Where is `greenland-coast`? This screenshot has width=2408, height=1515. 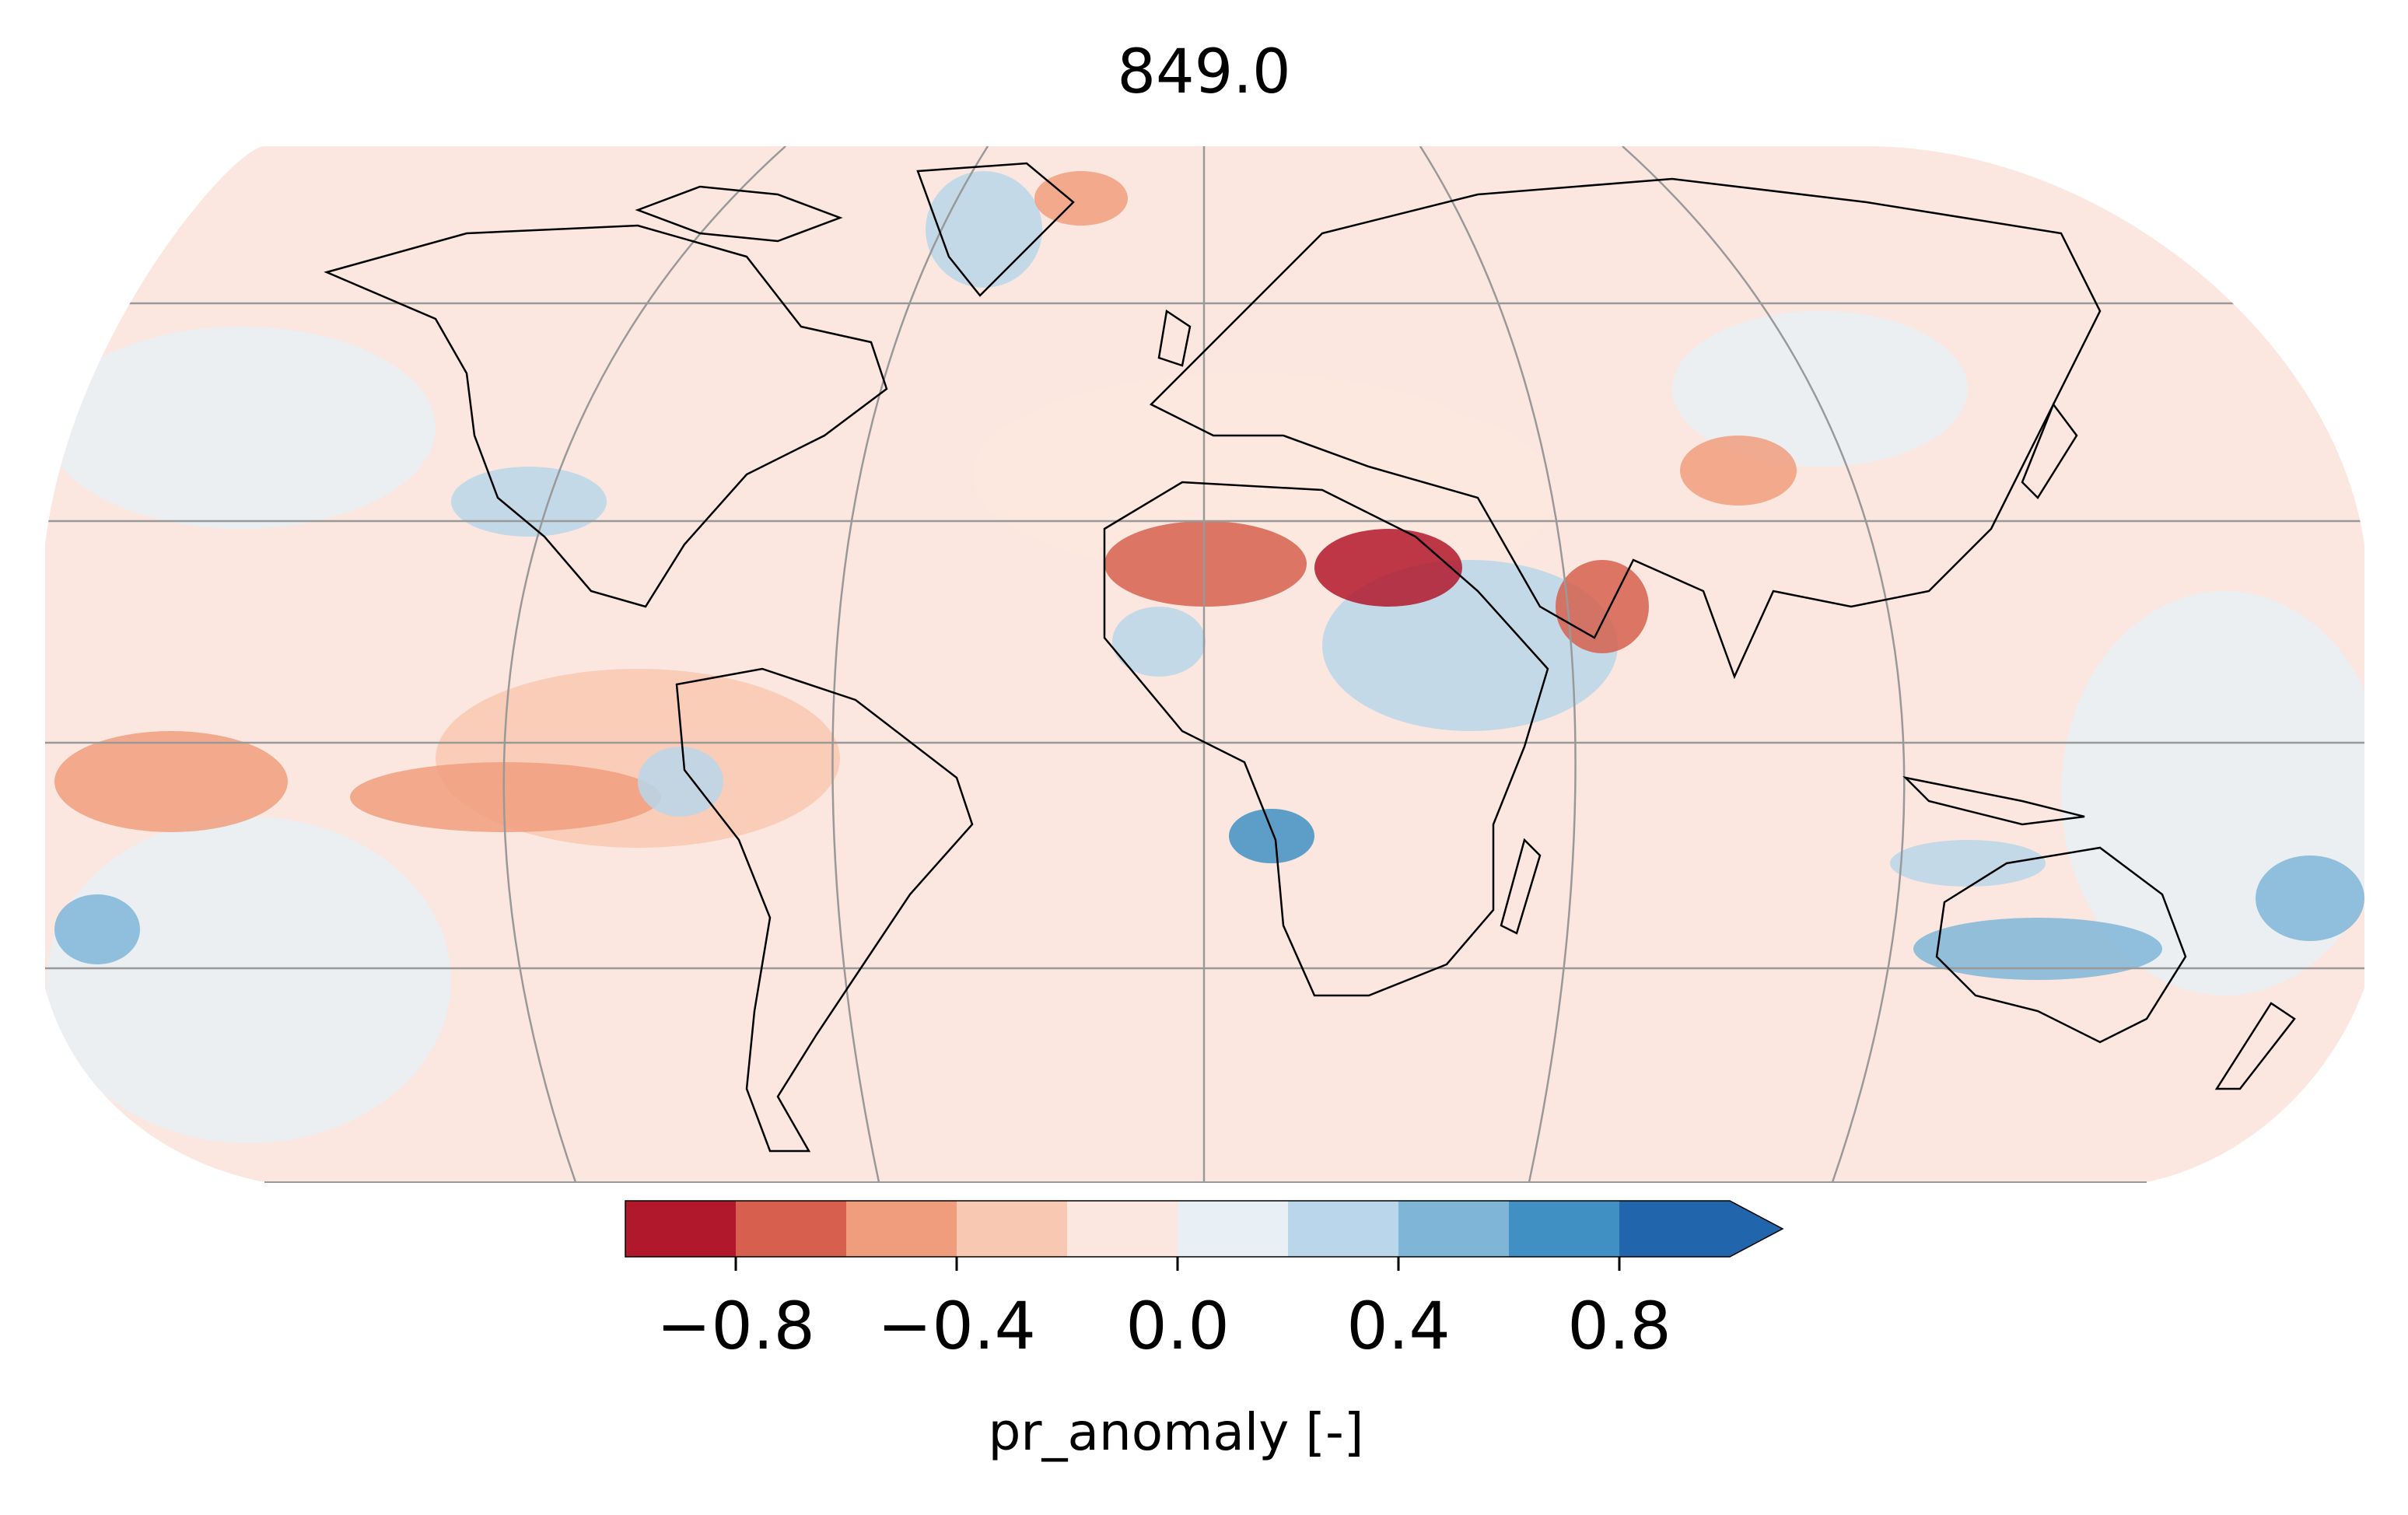 greenland-coast is located at coordinates (996, 230).